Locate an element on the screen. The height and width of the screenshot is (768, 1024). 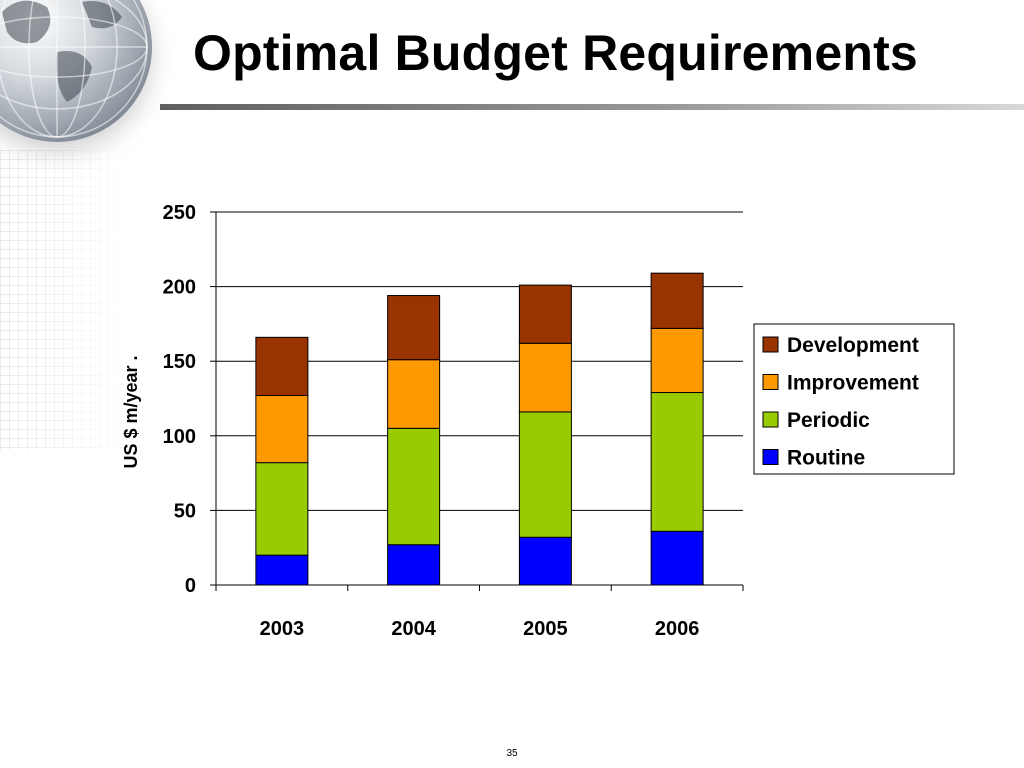
legend-label-periodic: Periodic is located at coordinates (828, 420).